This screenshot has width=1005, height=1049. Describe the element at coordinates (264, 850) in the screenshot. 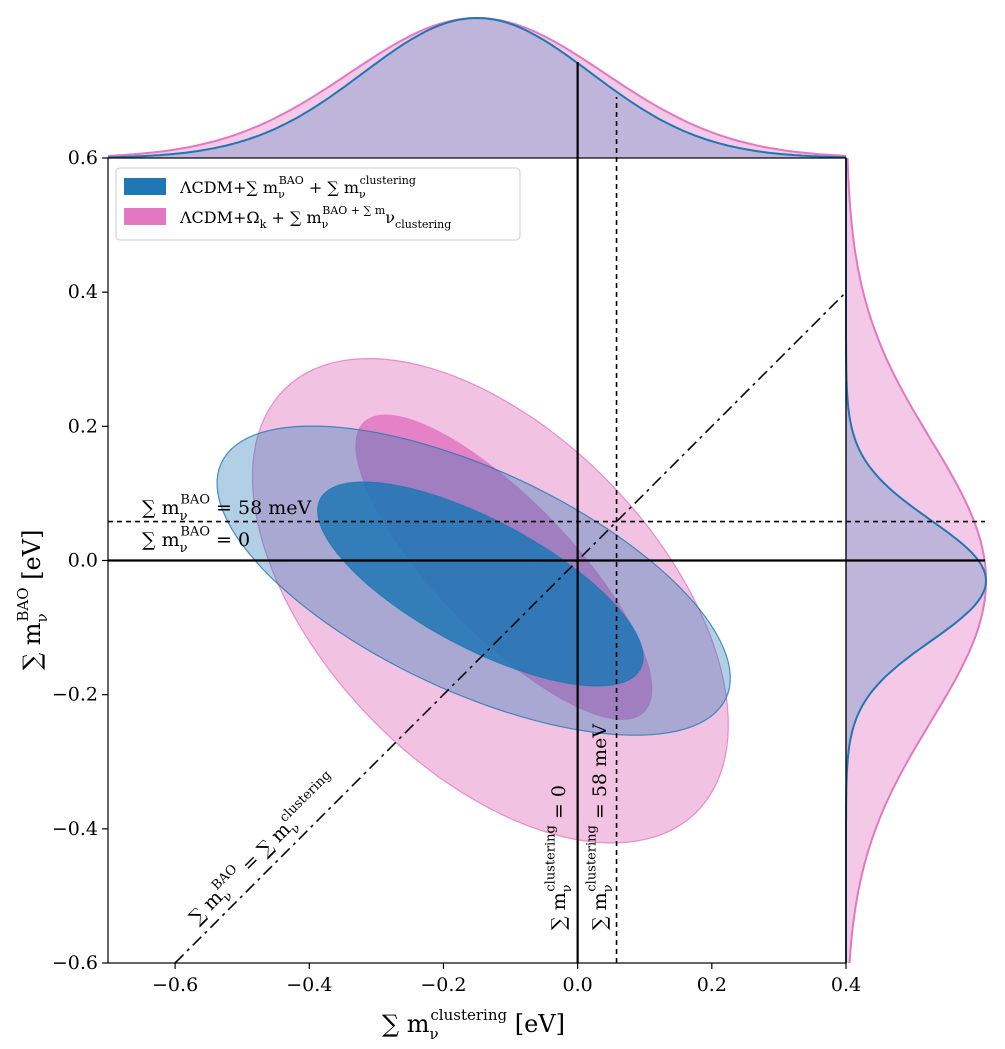

I see `label-diagonal: ∑ mνBAO​ = ∑ mνclustering​` at that location.